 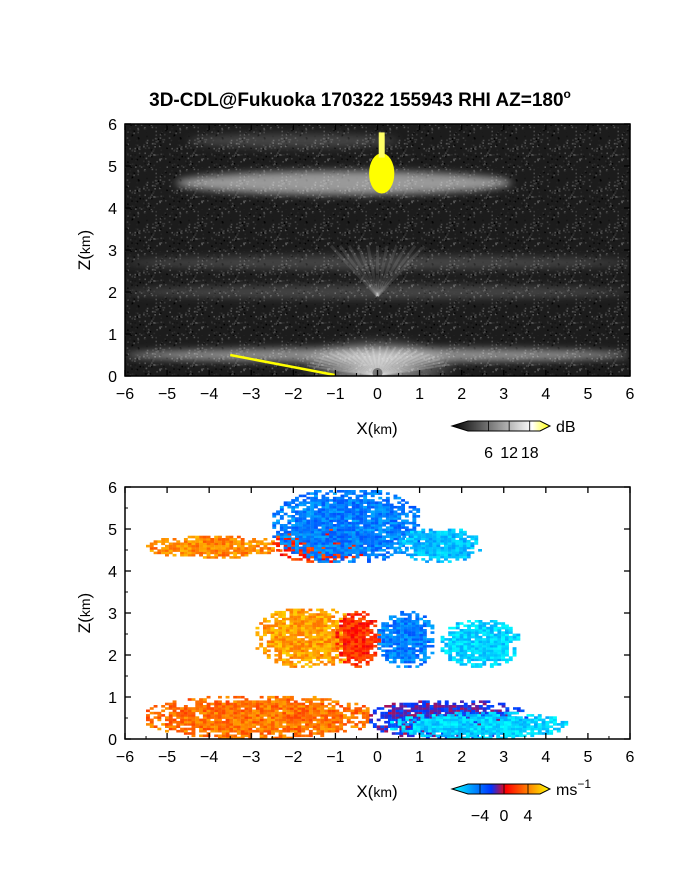 What do you see at coordinates (354, 271) in the screenshot?
I see `beam-streak` at bounding box center [354, 271].